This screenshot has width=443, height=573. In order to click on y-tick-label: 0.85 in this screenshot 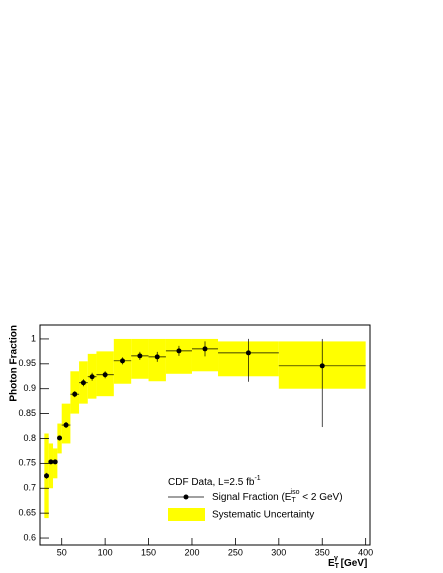, I will do `click(27, 413)`.